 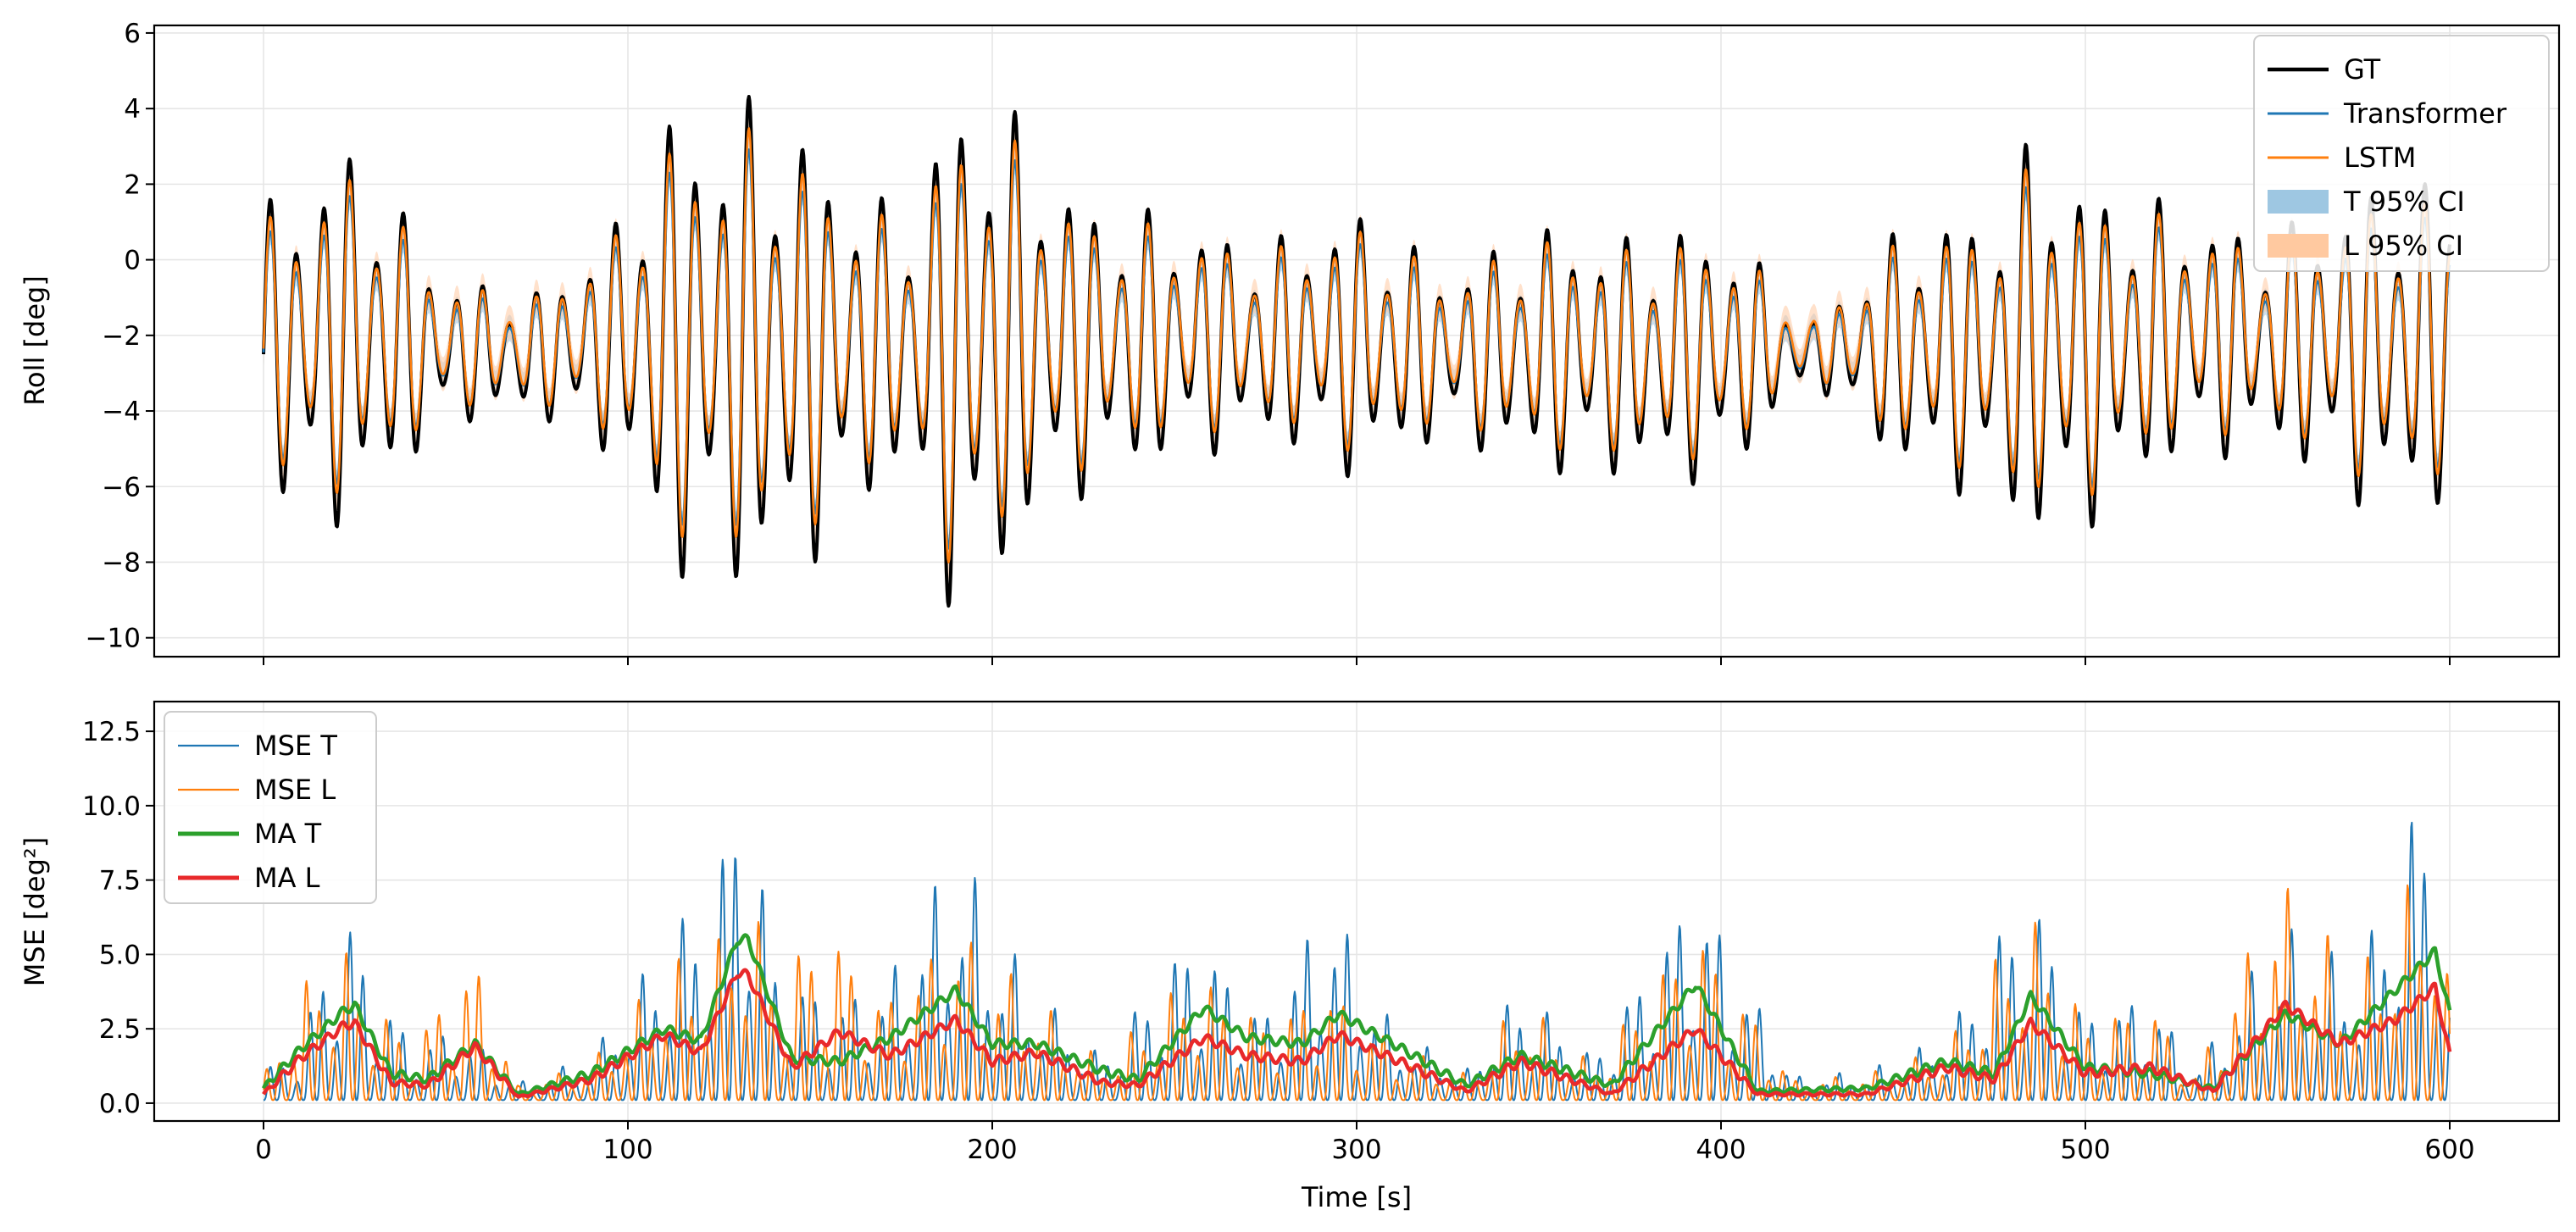 What do you see at coordinates (113, 639) in the screenshot?
I see `roll-y-tick-label: −10` at bounding box center [113, 639].